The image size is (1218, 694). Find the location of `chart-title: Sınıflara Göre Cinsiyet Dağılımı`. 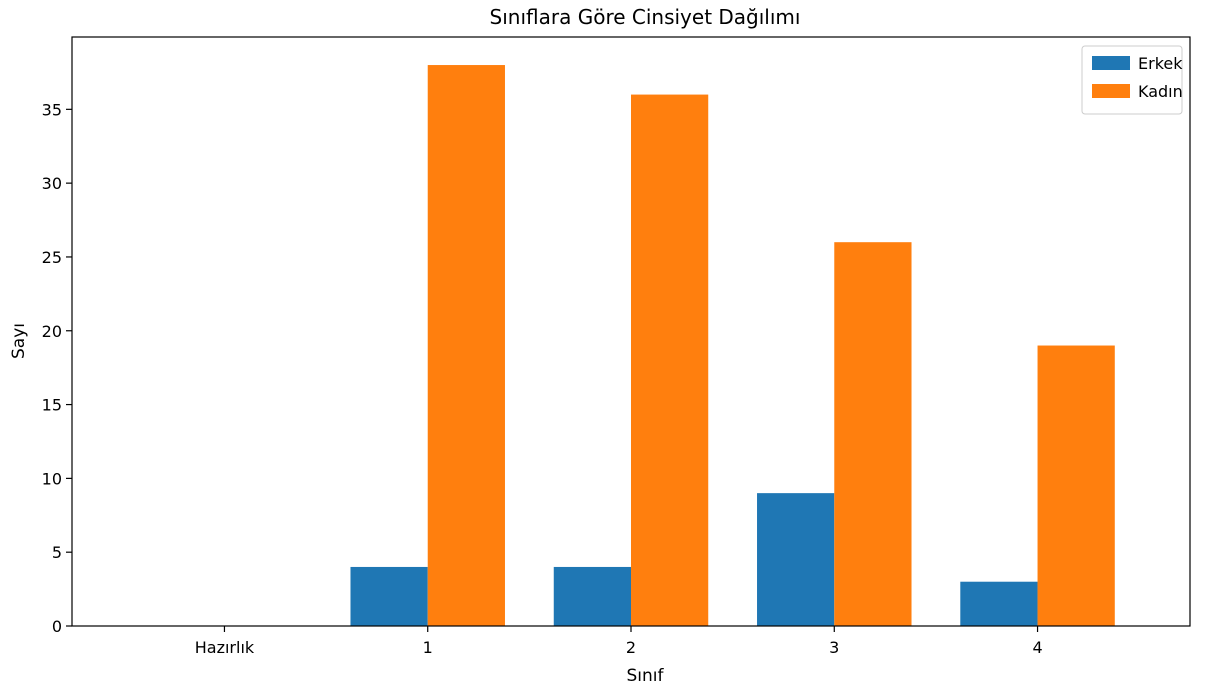

chart-title: Sınıflara Göre Cinsiyet Dağılımı is located at coordinates (645, 17).